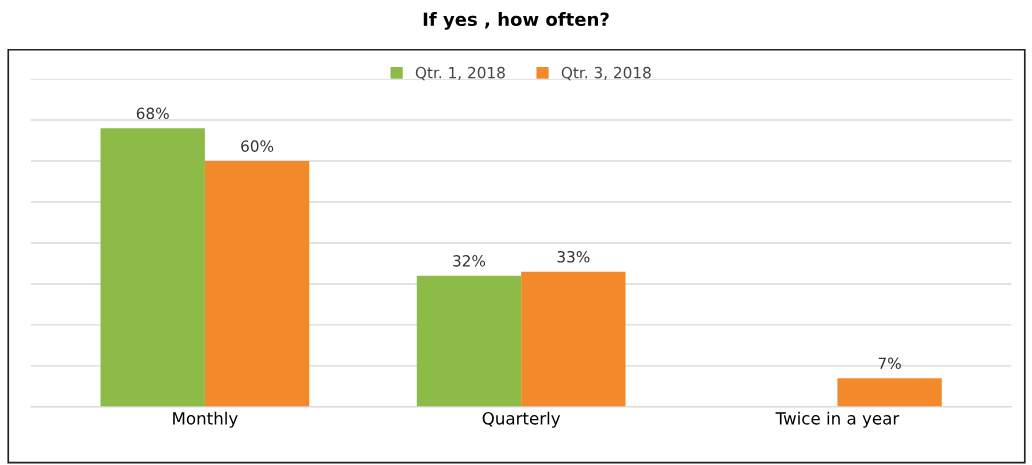 The image size is (1032, 465). Describe the element at coordinates (606, 73) in the screenshot. I see `legend-label: Qtr. 3, 2018` at that location.